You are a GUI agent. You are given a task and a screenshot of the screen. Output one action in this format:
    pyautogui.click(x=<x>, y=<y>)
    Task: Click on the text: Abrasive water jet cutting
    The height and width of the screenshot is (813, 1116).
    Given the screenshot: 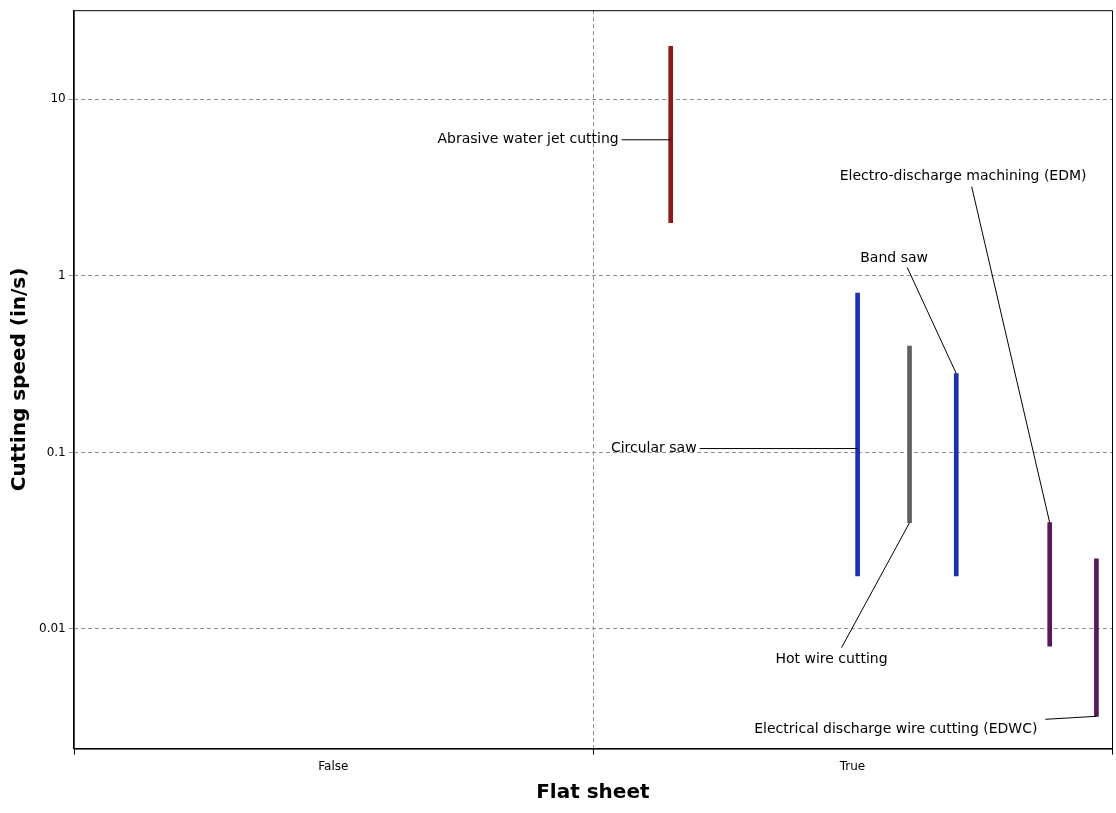 What is the action you would take?
    pyautogui.click(x=528, y=138)
    